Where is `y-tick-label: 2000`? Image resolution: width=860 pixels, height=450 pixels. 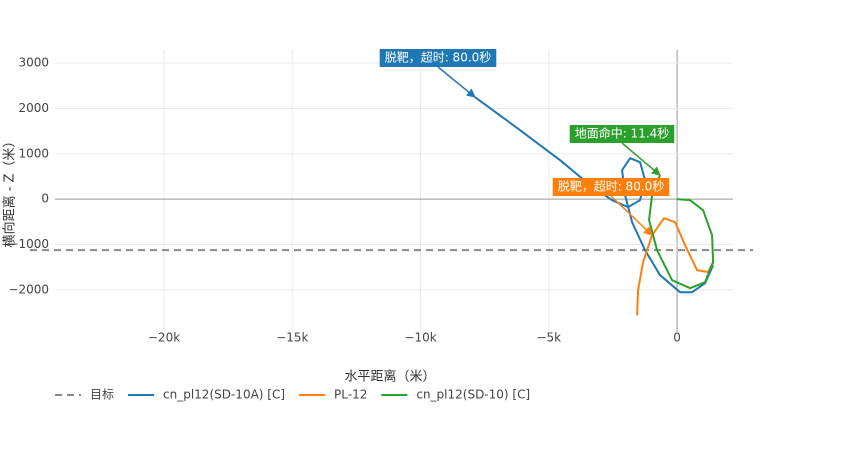
y-tick-label: 2000 is located at coordinates (33, 108).